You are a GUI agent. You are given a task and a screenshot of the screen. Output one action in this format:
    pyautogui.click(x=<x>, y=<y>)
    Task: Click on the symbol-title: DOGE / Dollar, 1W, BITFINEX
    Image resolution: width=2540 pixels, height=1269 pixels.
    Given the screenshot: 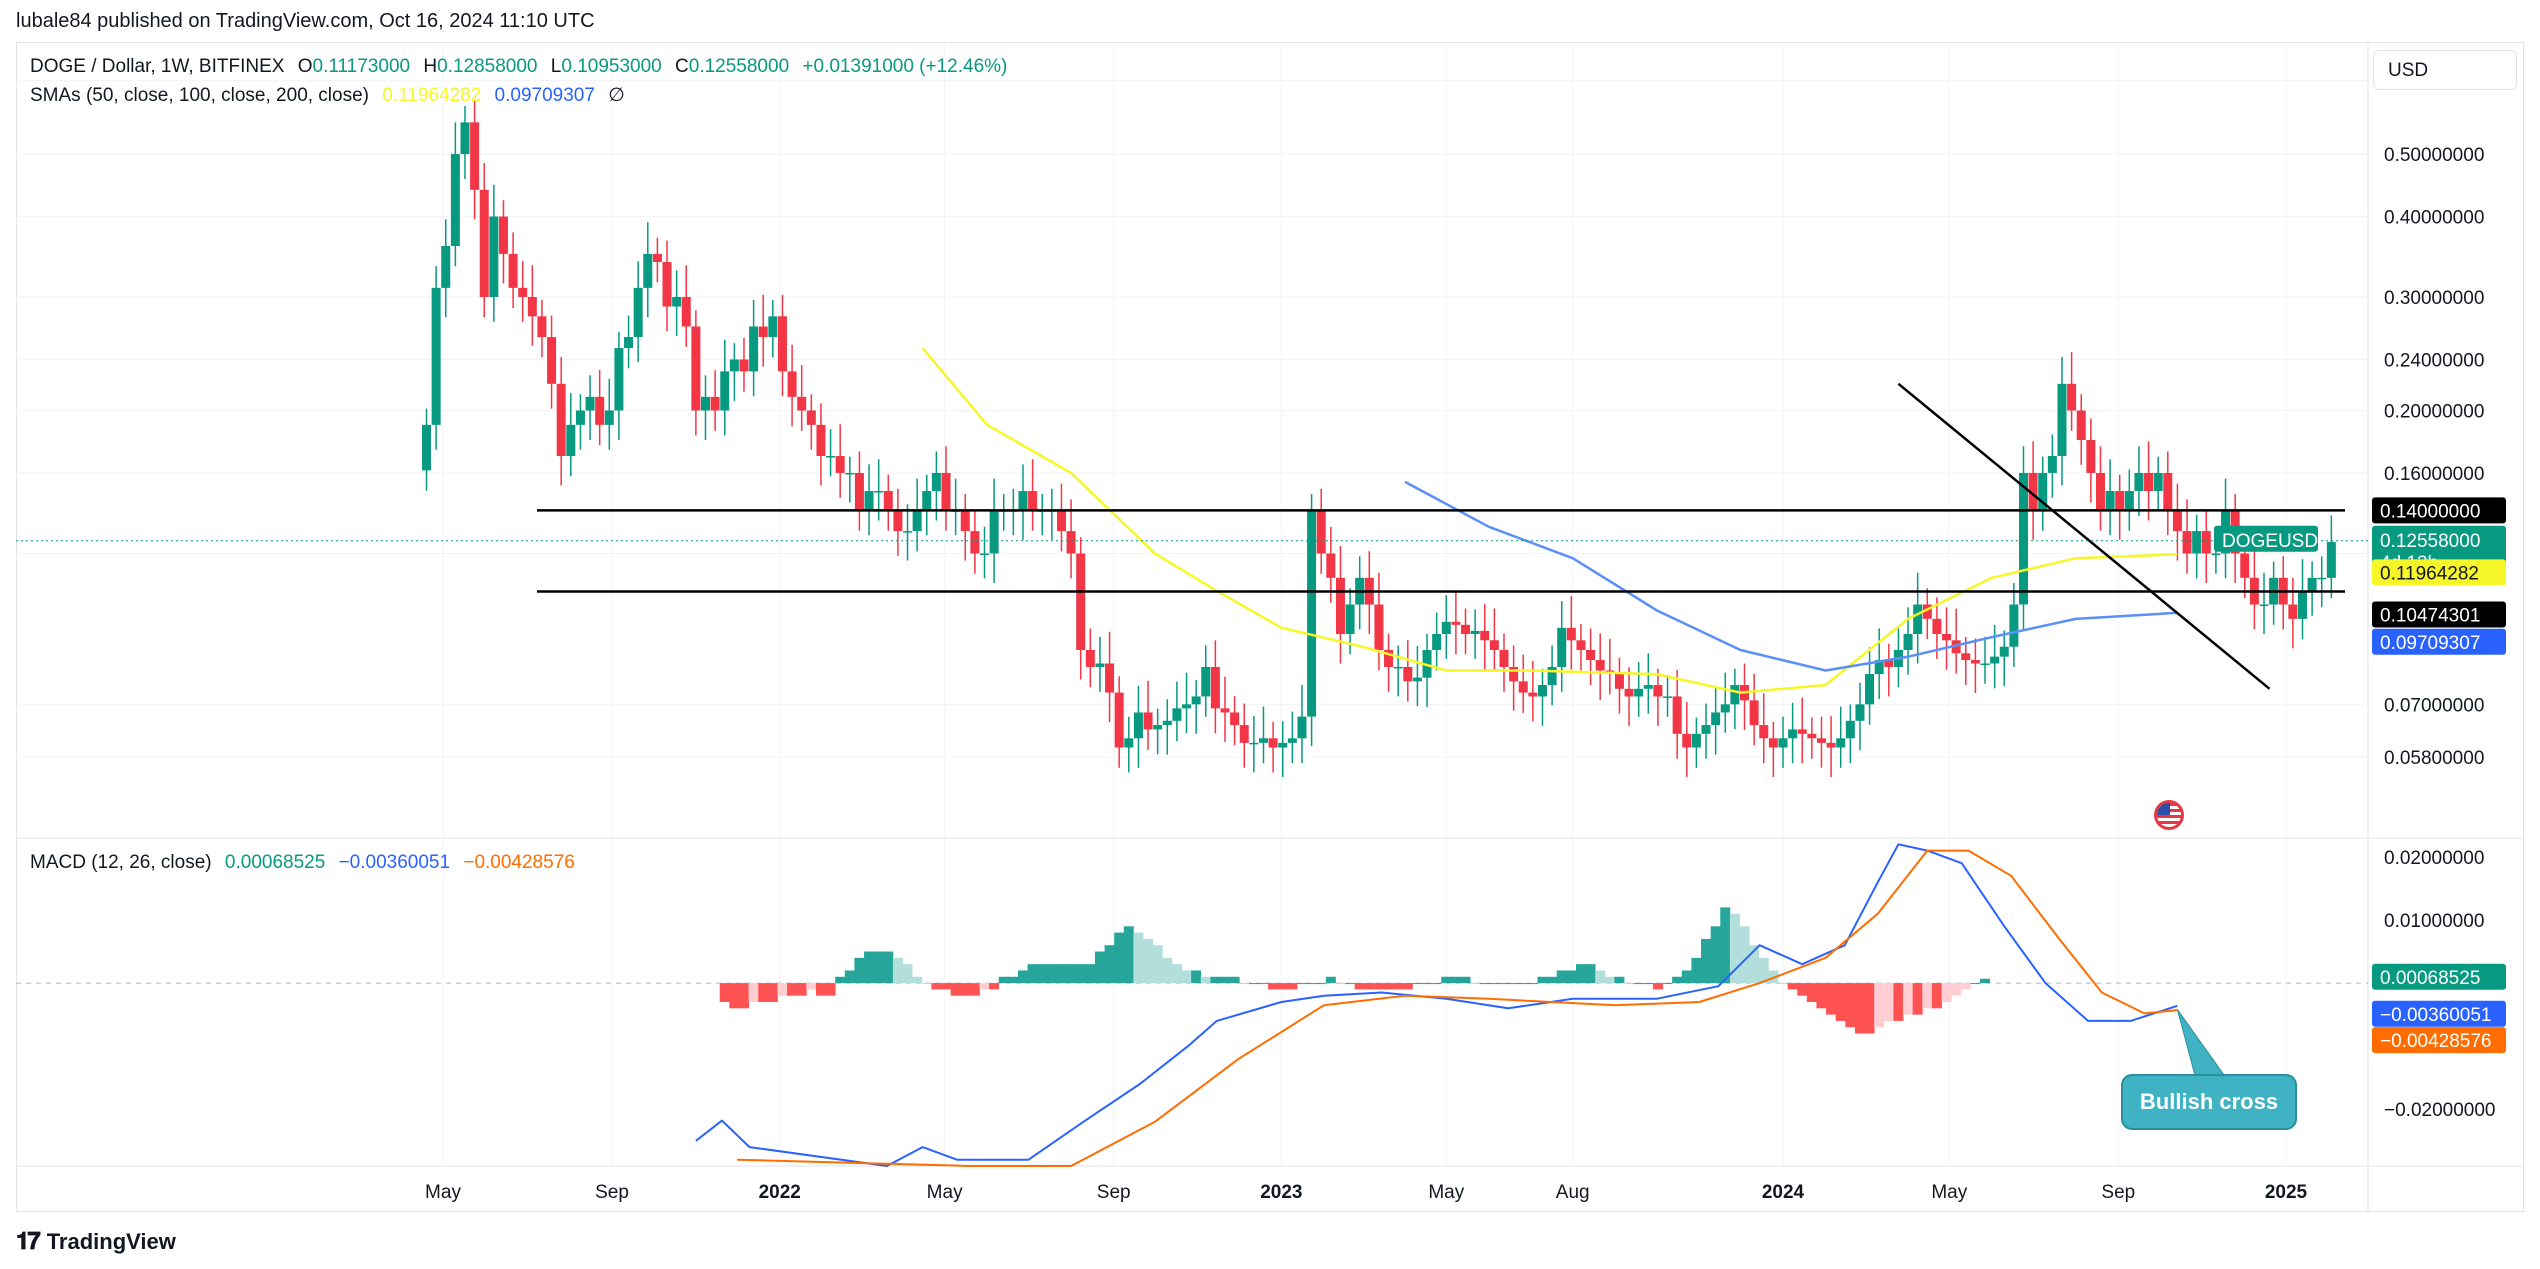 What is the action you would take?
    pyautogui.click(x=157, y=66)
    